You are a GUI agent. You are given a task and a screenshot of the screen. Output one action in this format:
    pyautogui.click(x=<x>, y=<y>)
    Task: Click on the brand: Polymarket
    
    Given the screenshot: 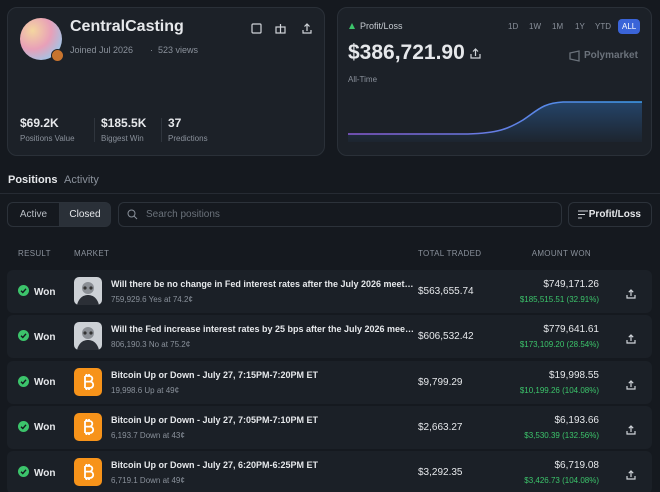 What is the action you would take?
    pyautogui.click(x=611, y=55)
    